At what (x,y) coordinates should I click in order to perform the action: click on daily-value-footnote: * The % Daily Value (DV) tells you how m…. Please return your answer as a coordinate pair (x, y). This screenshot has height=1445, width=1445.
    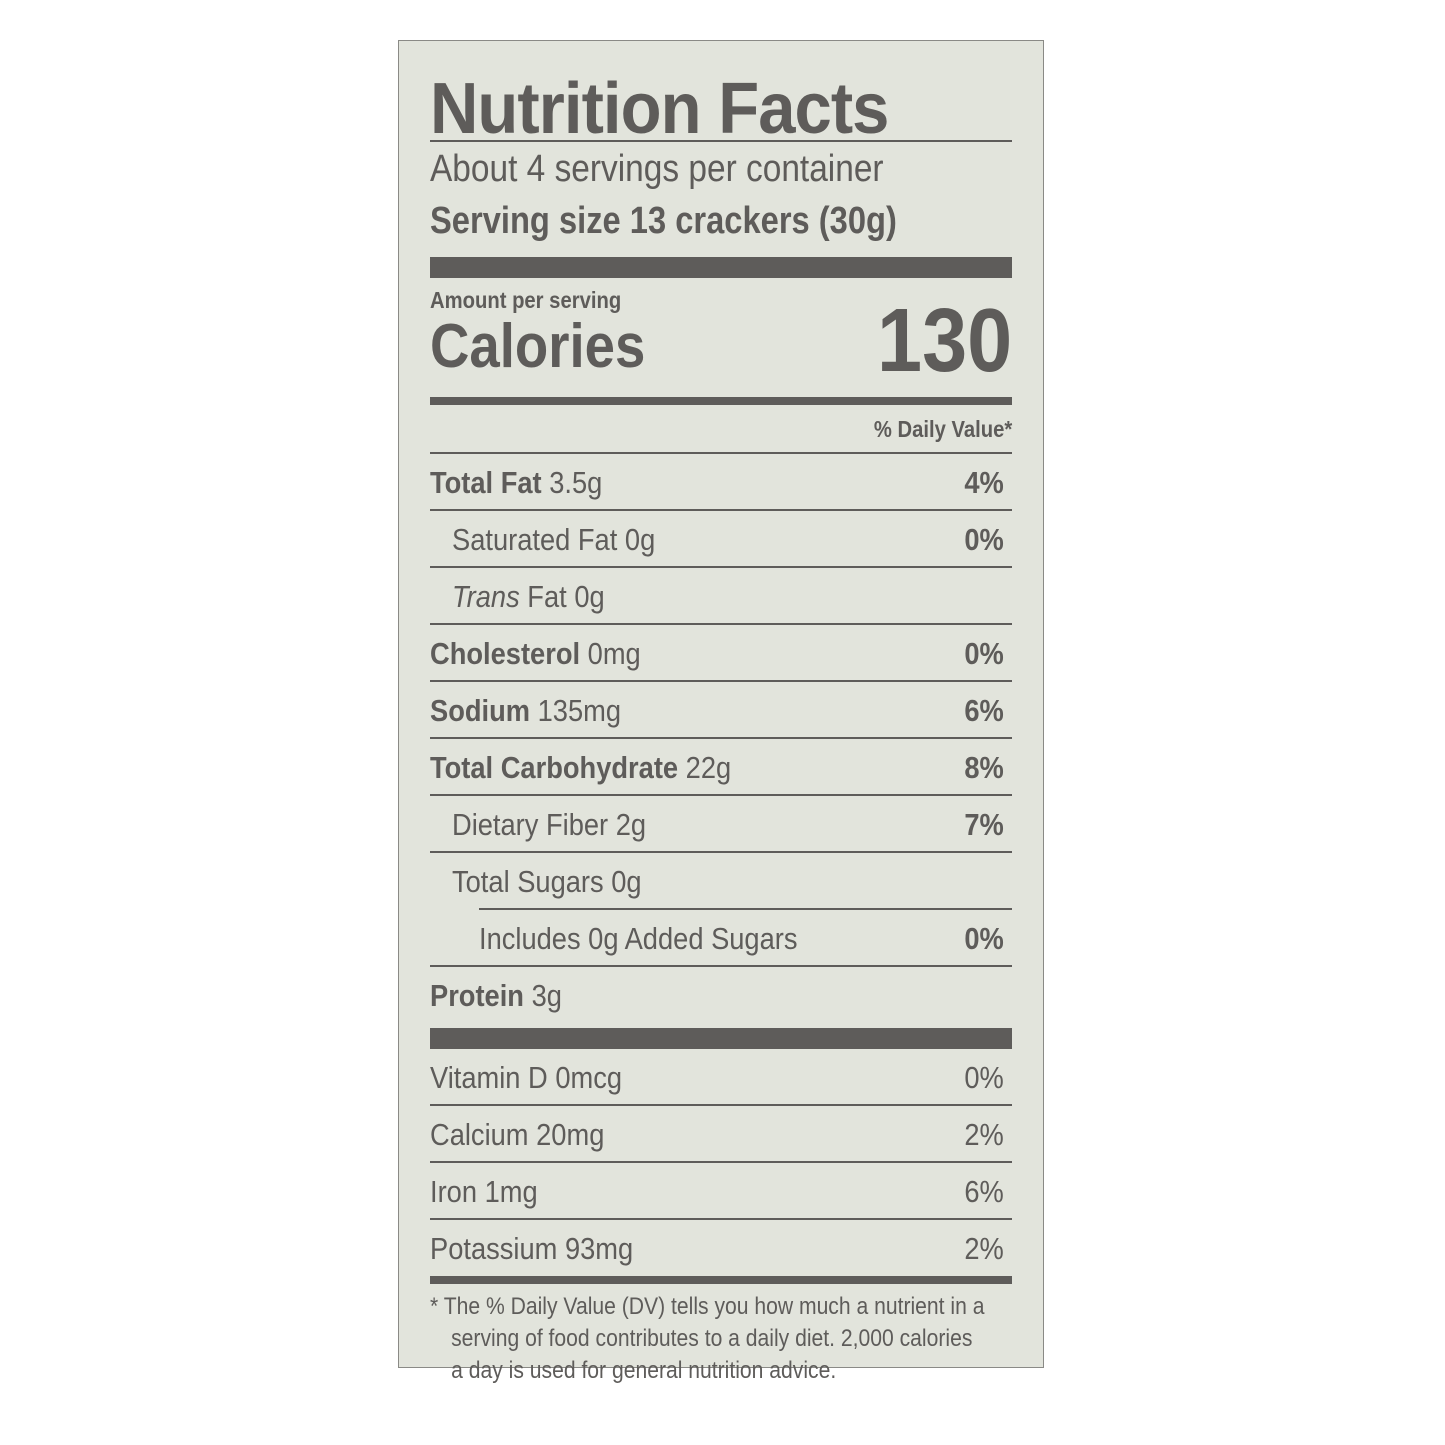
    Looking at the image, I should click on (707, 1339).